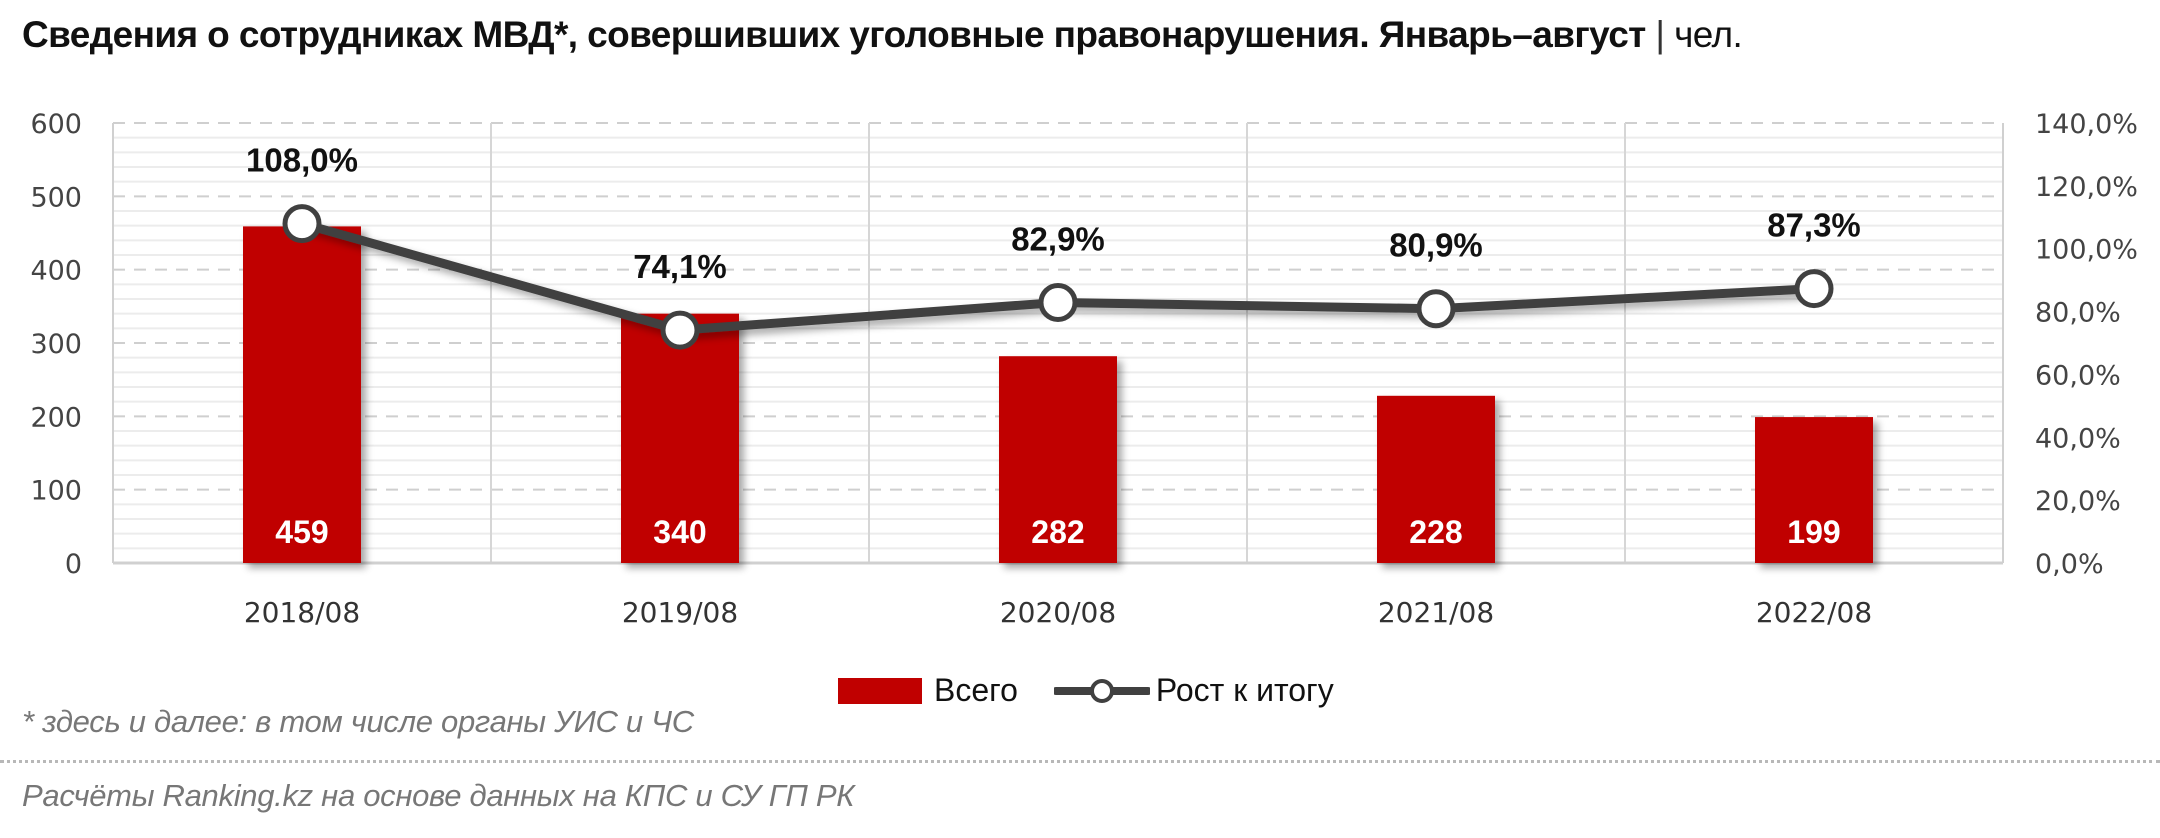  Describe the element at coordinates (1436, 245) in the screenshot. I see `line-value-label: 80,9%` at that location.